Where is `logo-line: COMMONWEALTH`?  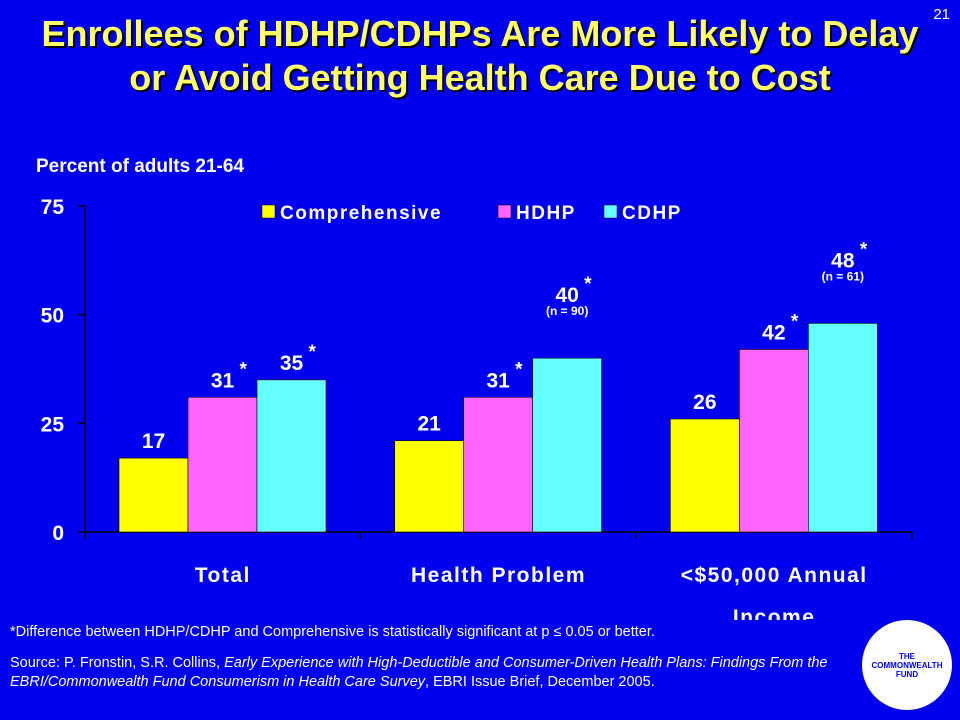 logo-line: COMMONWEALTH is located at coordinates (907, 665).